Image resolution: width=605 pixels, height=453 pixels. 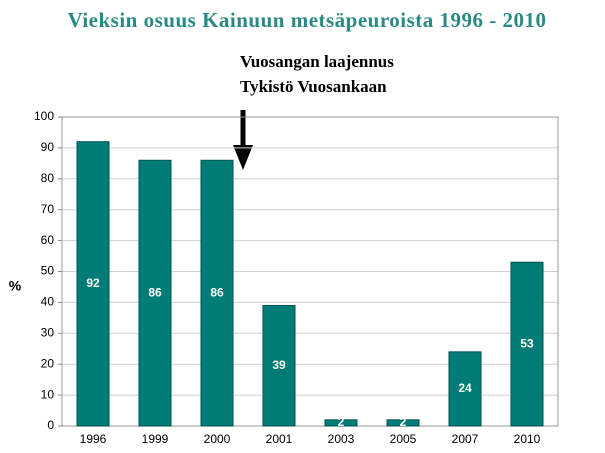 What do you see at coordinates (48, 363) in the screenshot?
I see `y-tick-label: 20` at bounding box center [48, 363].